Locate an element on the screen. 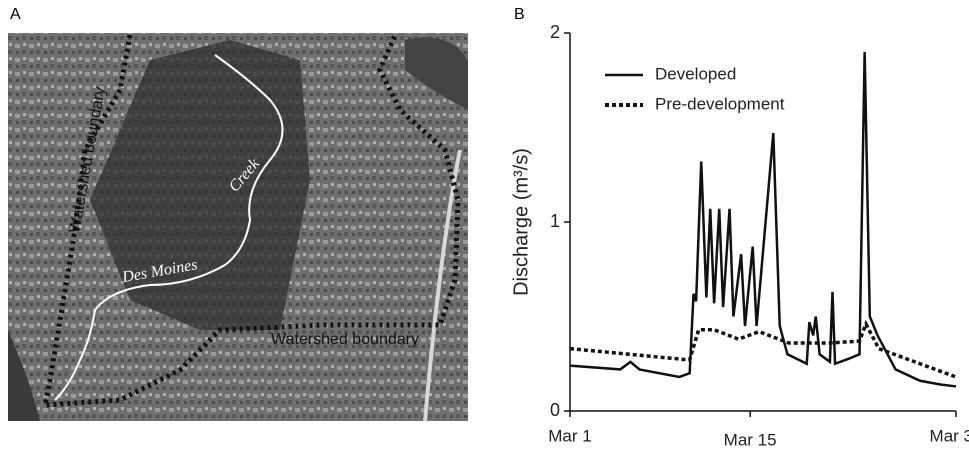 This screenshot has width=969, height=460. legend-label: Pre-development is located at coordinates (720, 103).